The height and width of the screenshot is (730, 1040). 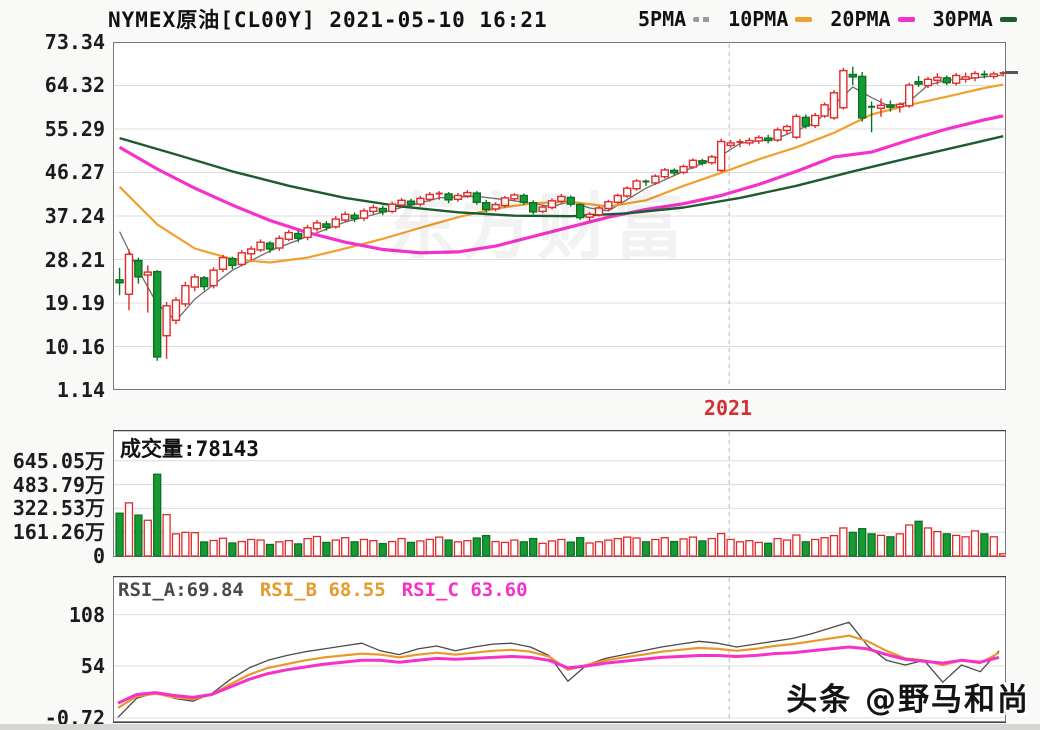 What do you see at coordinates (74, 346) in the screenshot?
I see `y-tick-label: 10.16` at bounding box center [74, 346].